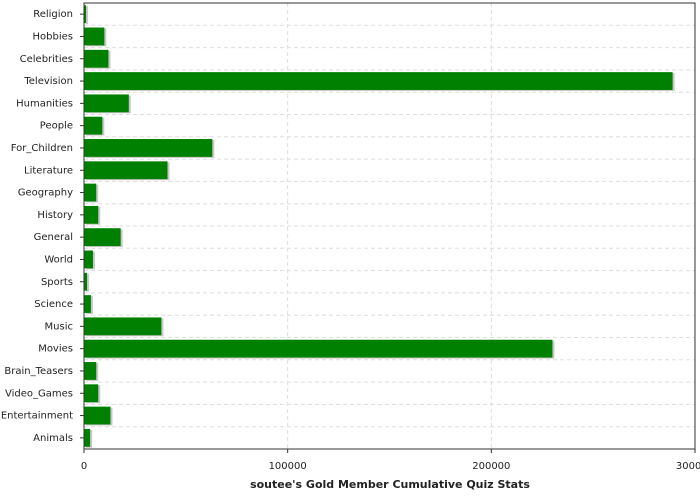  Describe the element at coordinates (45, 193) in the screenshot. I see `y-tick-label: Geography` at that location.